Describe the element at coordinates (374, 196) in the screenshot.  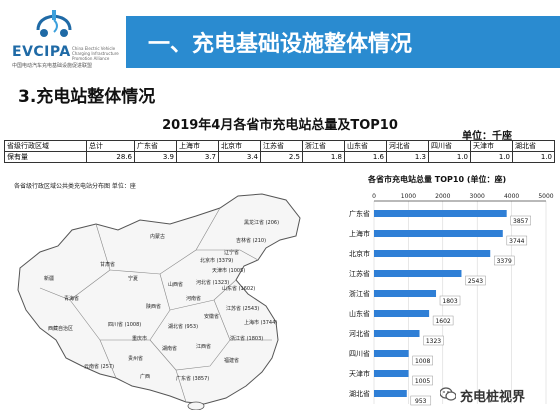
I see `x-tick-label: 0` at that location.